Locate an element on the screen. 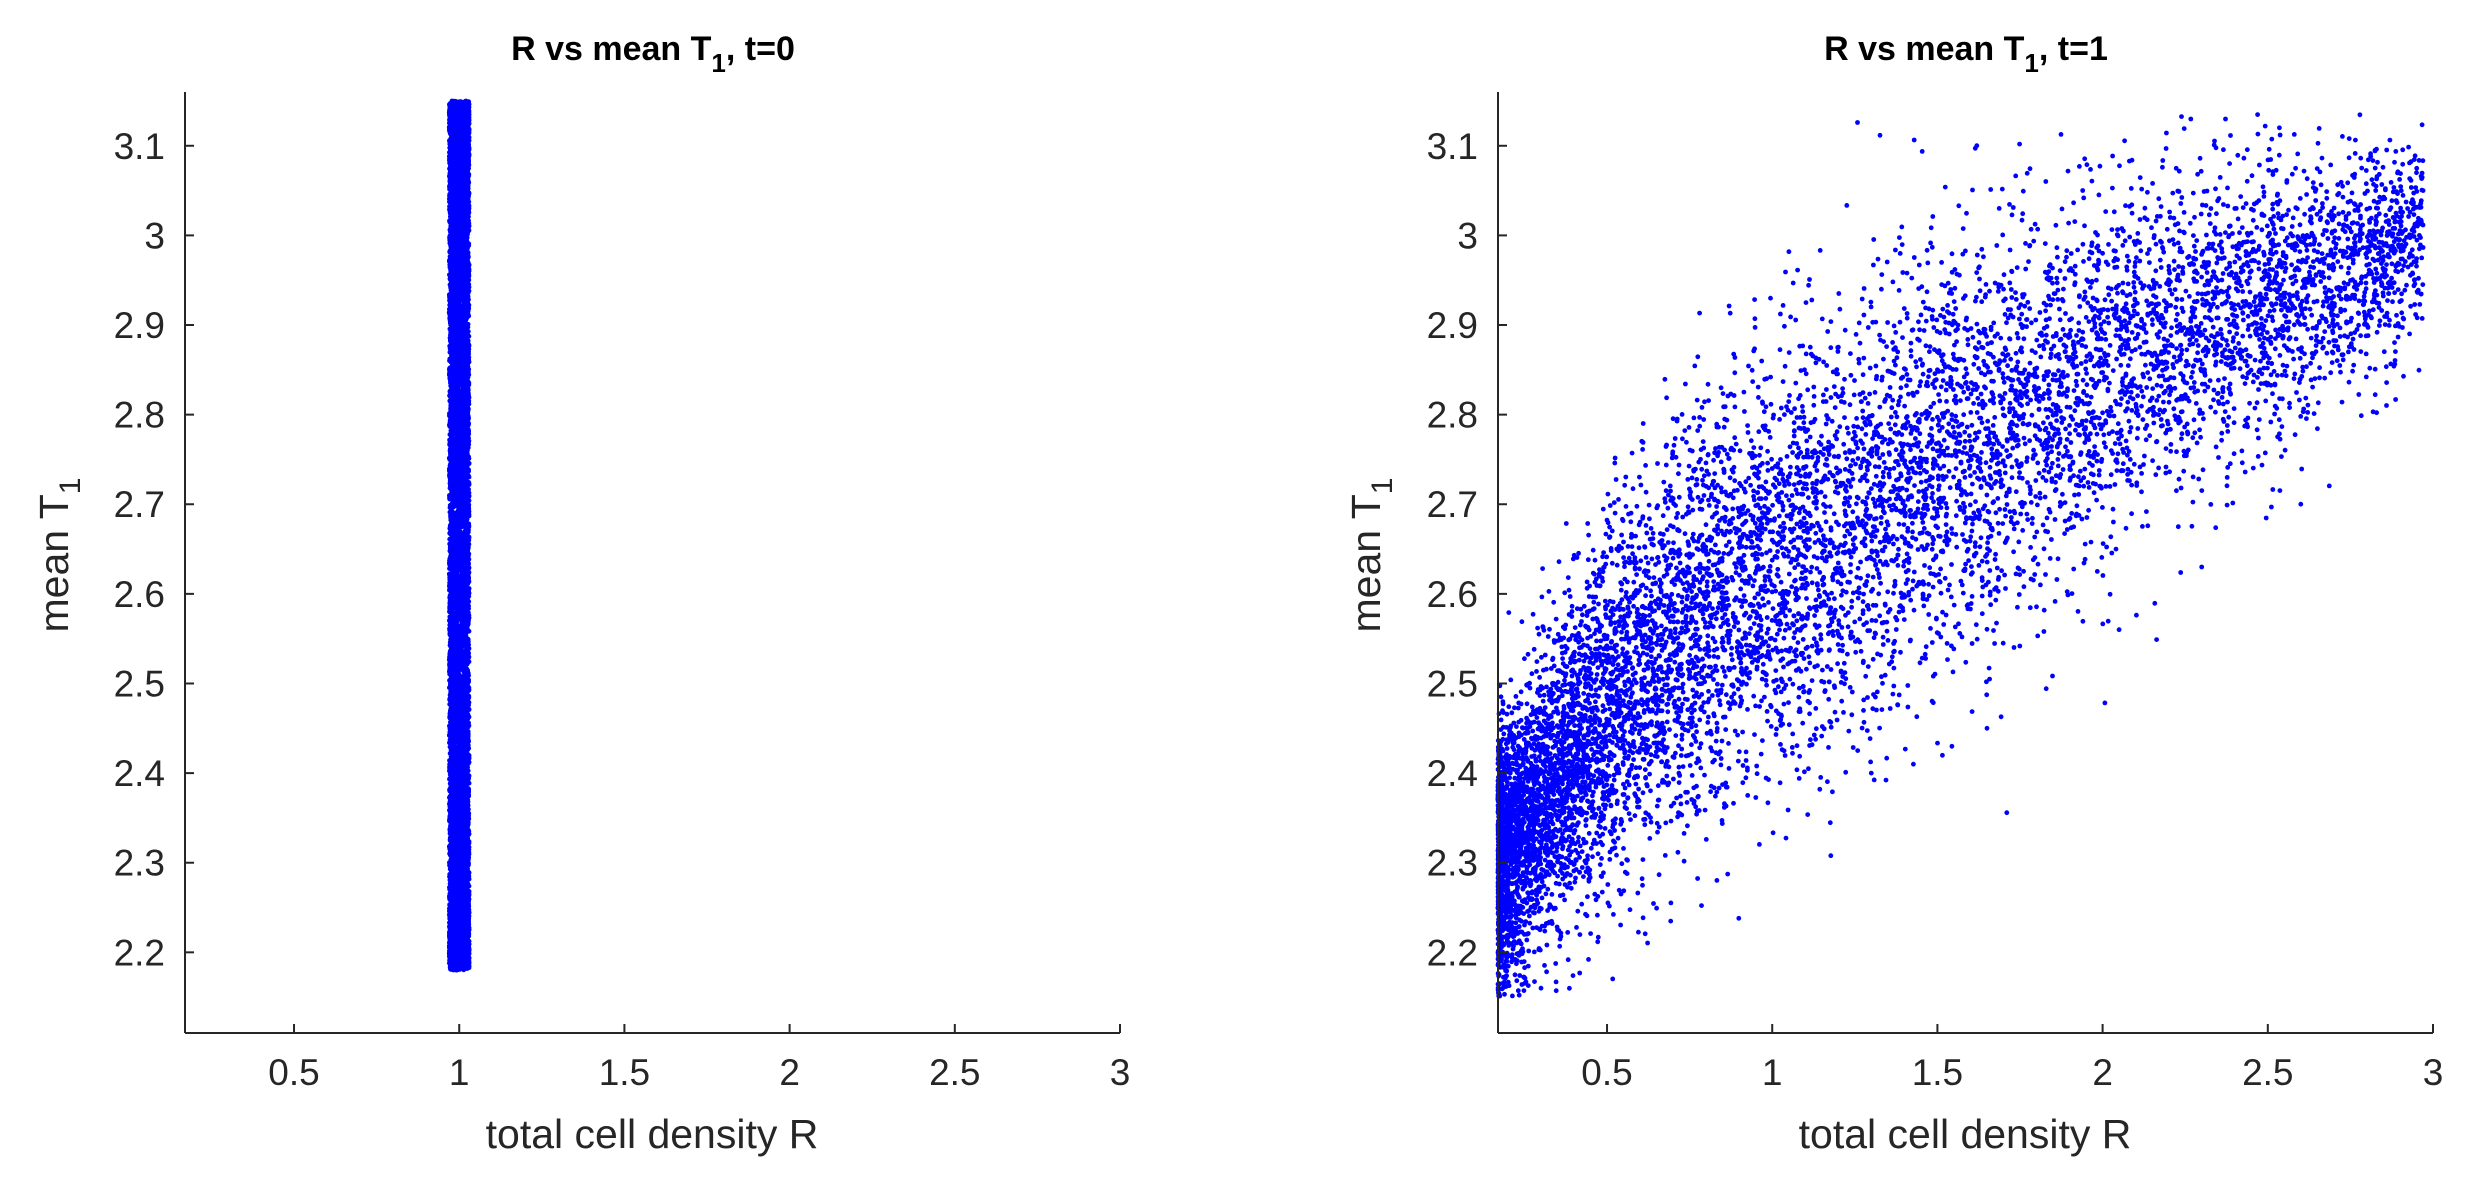  scatter-points is located at coordinates (459, 535).